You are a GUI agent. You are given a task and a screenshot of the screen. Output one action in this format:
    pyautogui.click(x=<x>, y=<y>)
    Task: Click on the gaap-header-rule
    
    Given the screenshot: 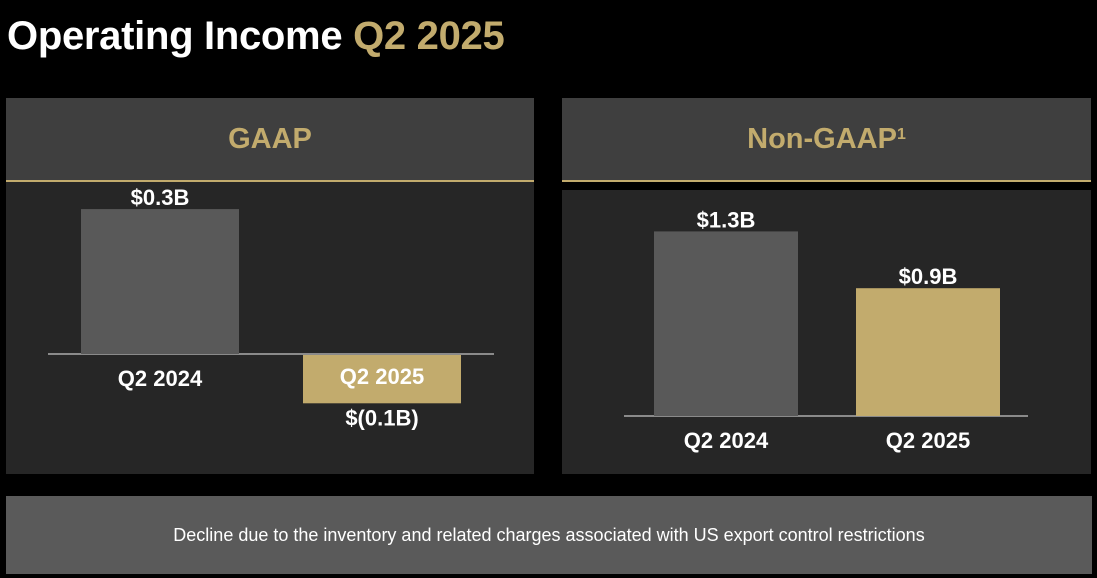 What is the action you would take?
    pyautogui.click(x=270, y=181)
    